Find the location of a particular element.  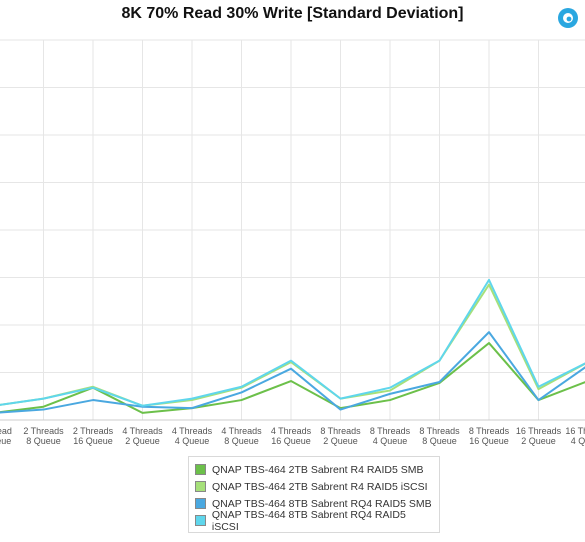

x-tick-label: 8 Threads 2 Queue is located at coordinates (340, 436).